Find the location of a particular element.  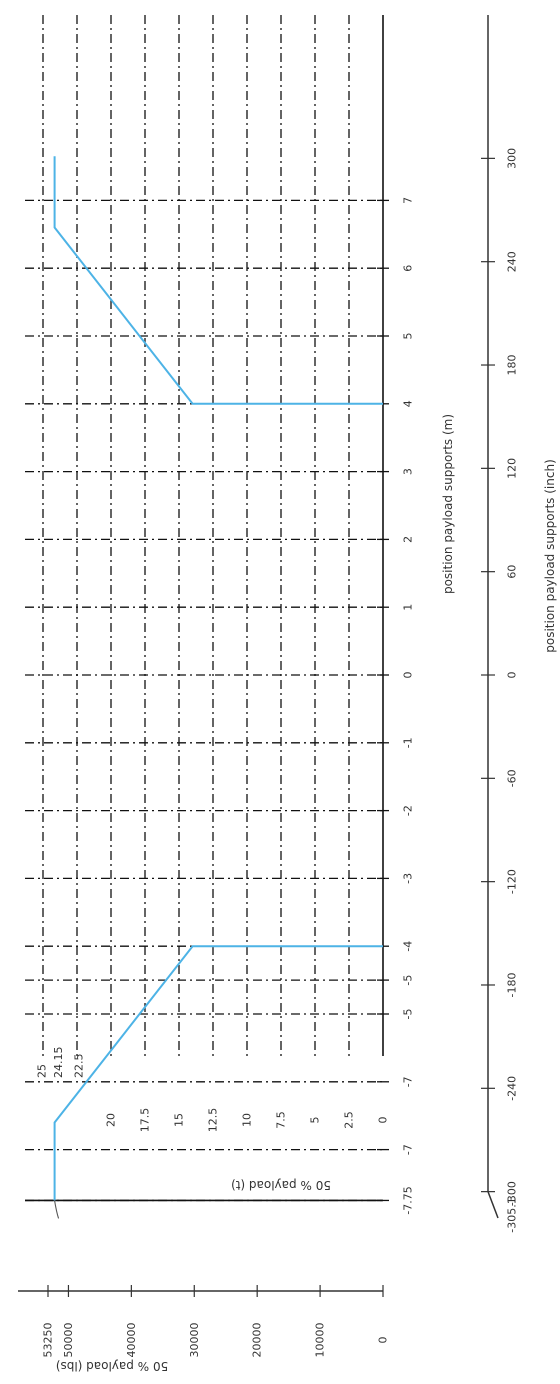

y-t-tick-label: 7.5 is located at coordinates (281, 1120).